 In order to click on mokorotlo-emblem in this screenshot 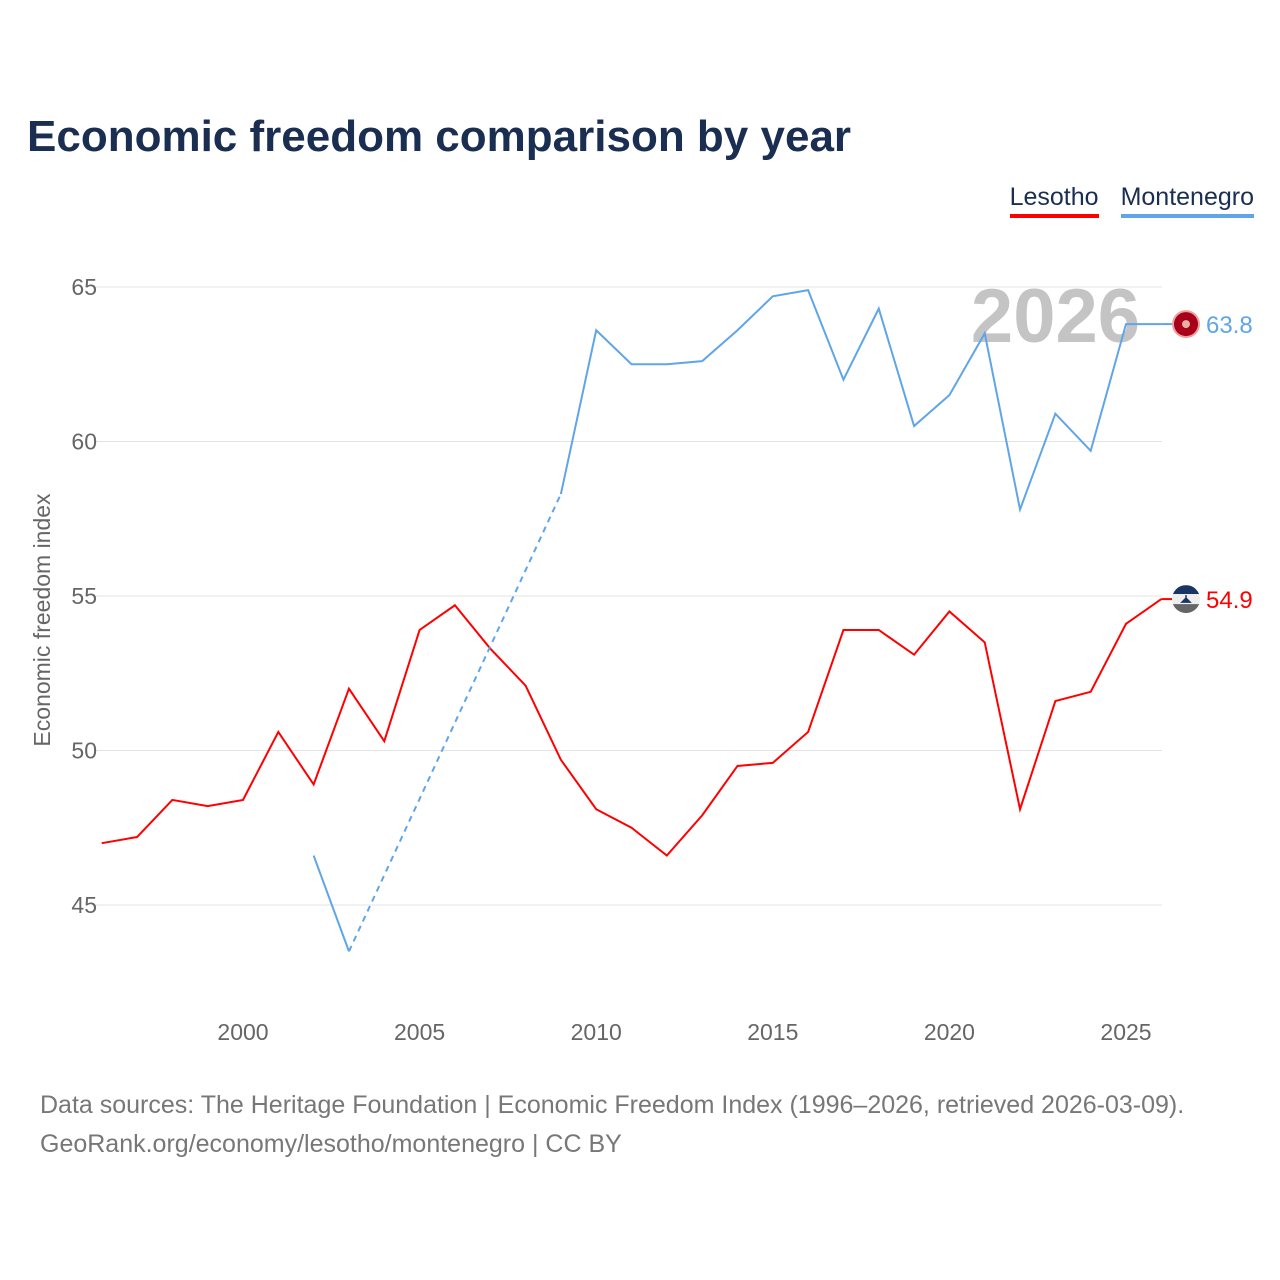, I will do `click(1186, 599)`.